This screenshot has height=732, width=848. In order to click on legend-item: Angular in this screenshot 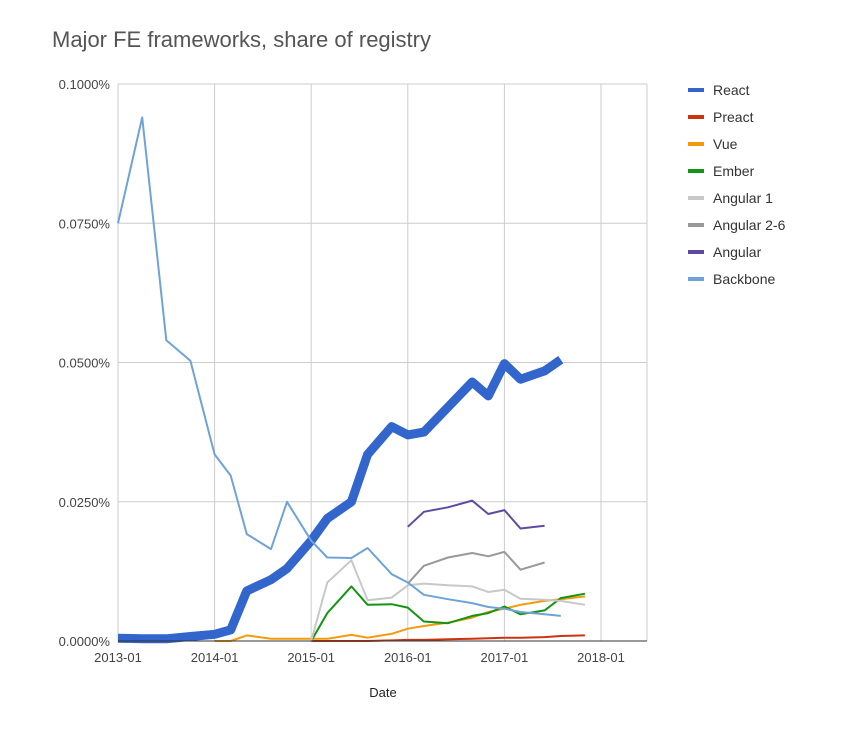, I will do `click(736, 251)`.